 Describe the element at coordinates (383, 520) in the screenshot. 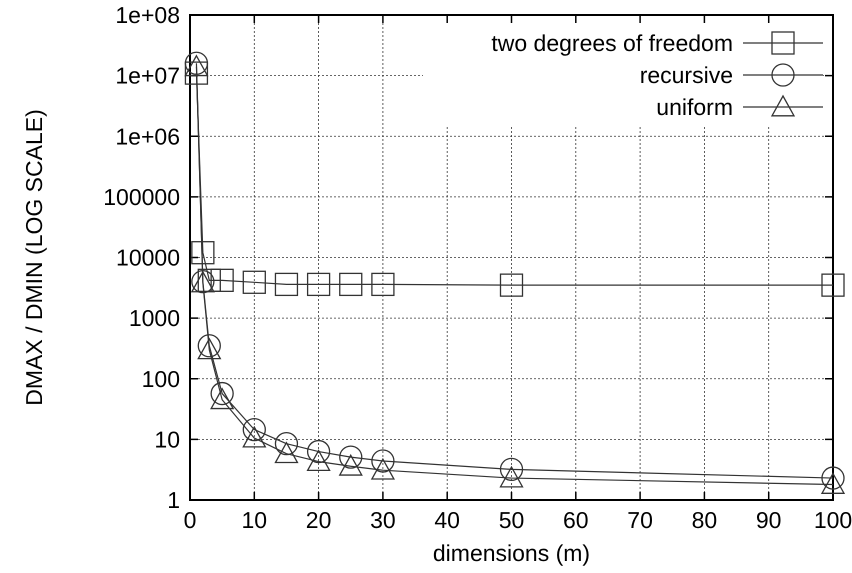

I see `x-tick-label: 30` at that location.